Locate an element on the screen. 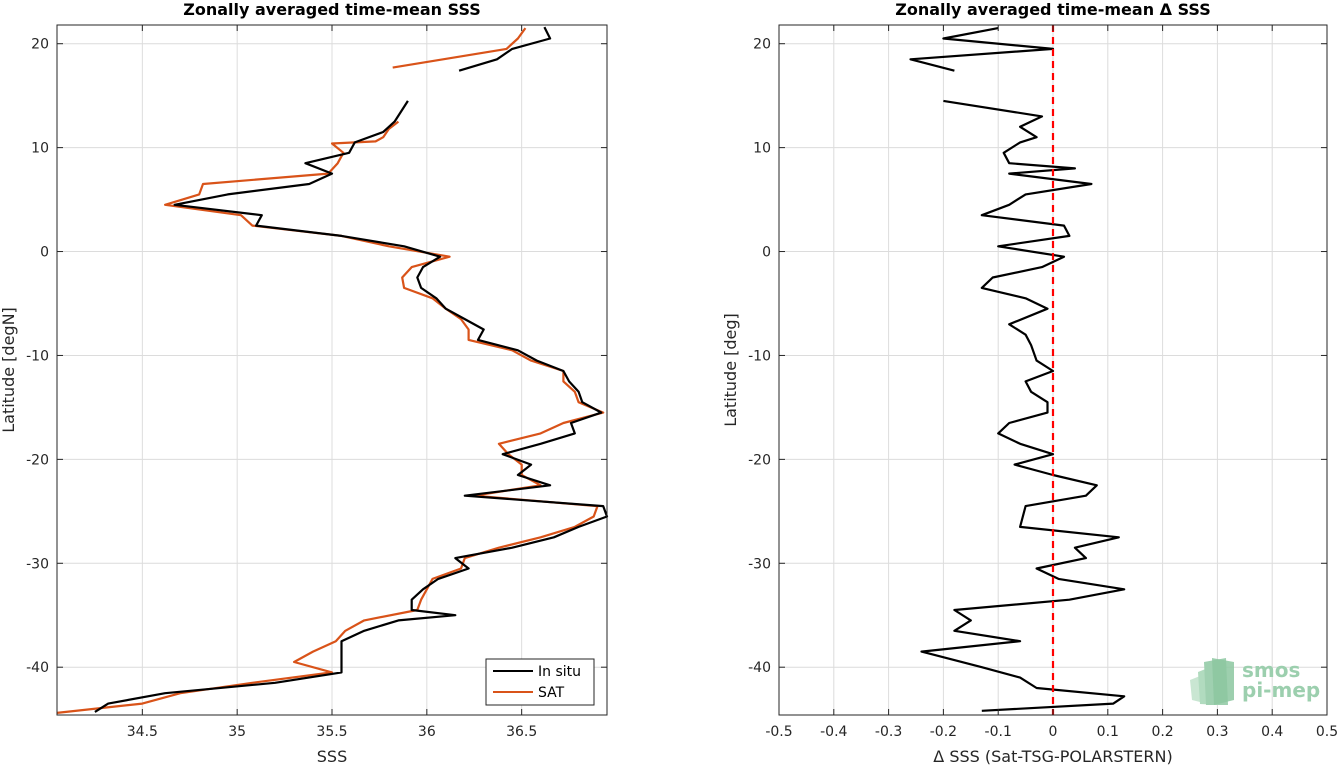  x-tick-label: 36 is located at coordinates (427, 732).